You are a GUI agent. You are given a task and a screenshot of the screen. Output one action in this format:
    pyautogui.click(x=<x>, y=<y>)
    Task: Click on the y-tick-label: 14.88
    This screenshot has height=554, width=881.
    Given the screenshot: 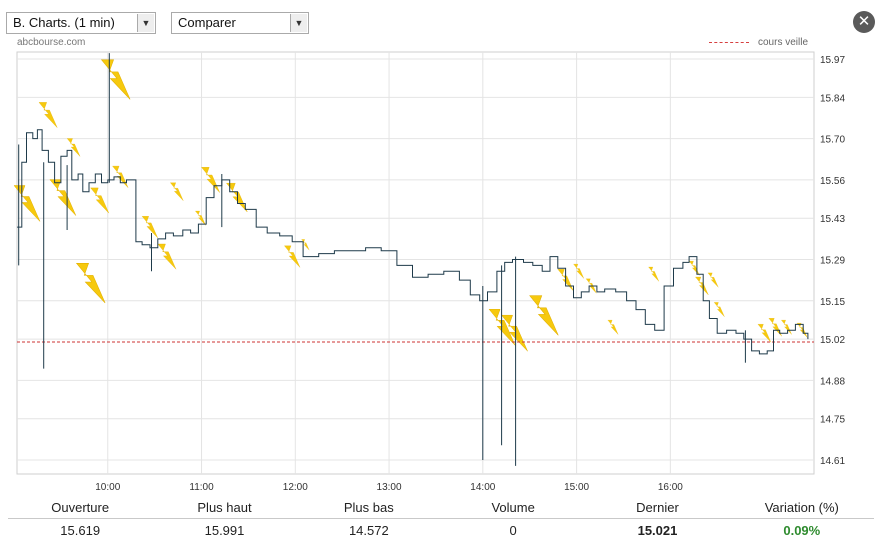 What is the action you would take?
    pyautogui.click(x=832, y=381)
    